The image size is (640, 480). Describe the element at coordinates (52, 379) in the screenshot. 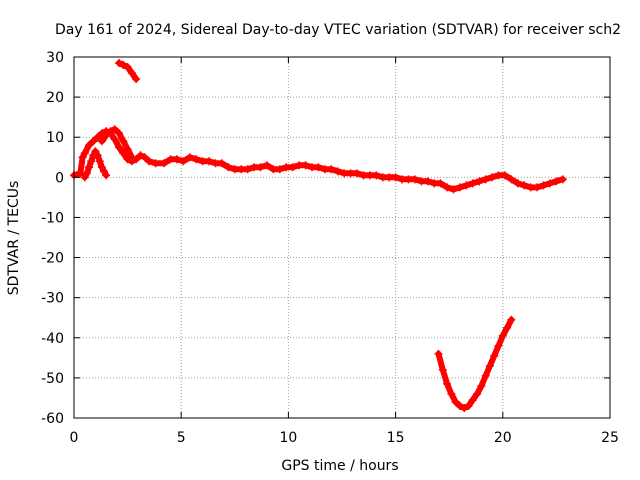

I see `y-tick-label: -50` at that location.